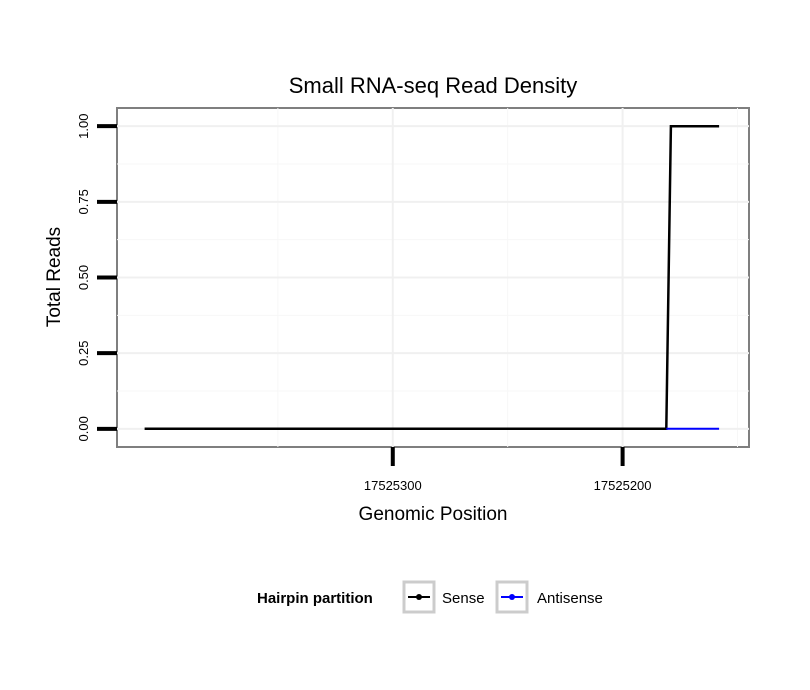  I want to click on legend-point-antisense, so click(512, 597).